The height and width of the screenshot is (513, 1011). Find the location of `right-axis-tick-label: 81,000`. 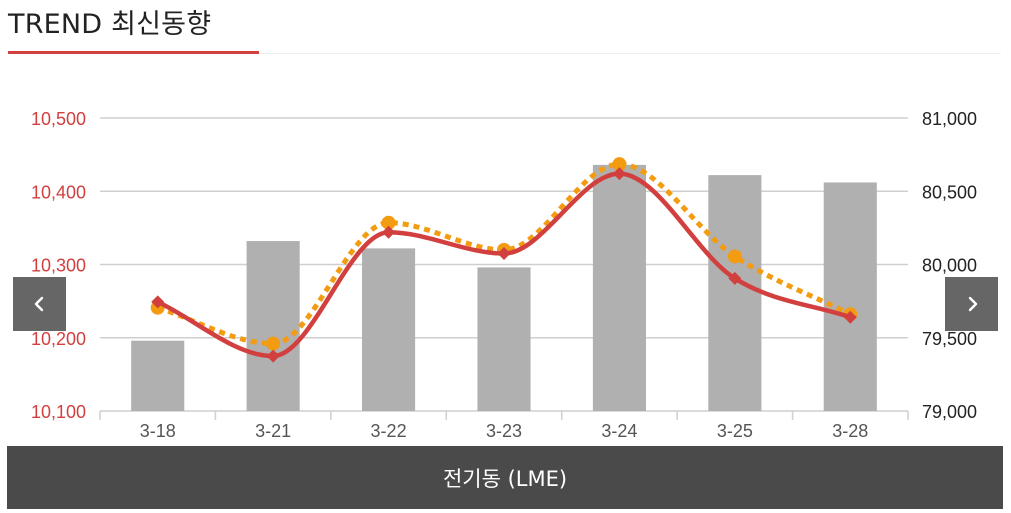

right-axis-tick-label: 81,000 is located at coordinates (949, 119).